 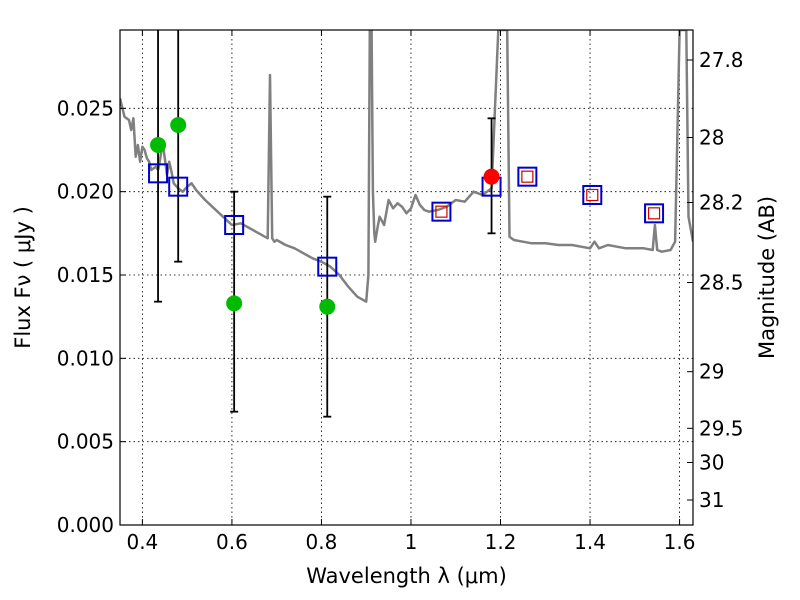 What do you see at coordinates (85, 442) in the screenshot?
I see `y-tick-label: 0.005` at bounding box center [85, 442].